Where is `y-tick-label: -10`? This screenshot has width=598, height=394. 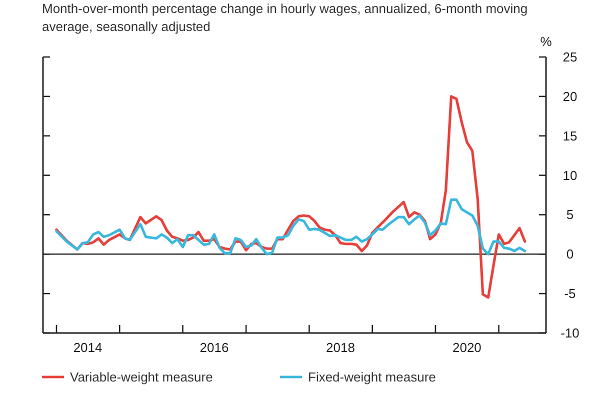
y-tick-label: -10 is located at coordinates (570, 333).